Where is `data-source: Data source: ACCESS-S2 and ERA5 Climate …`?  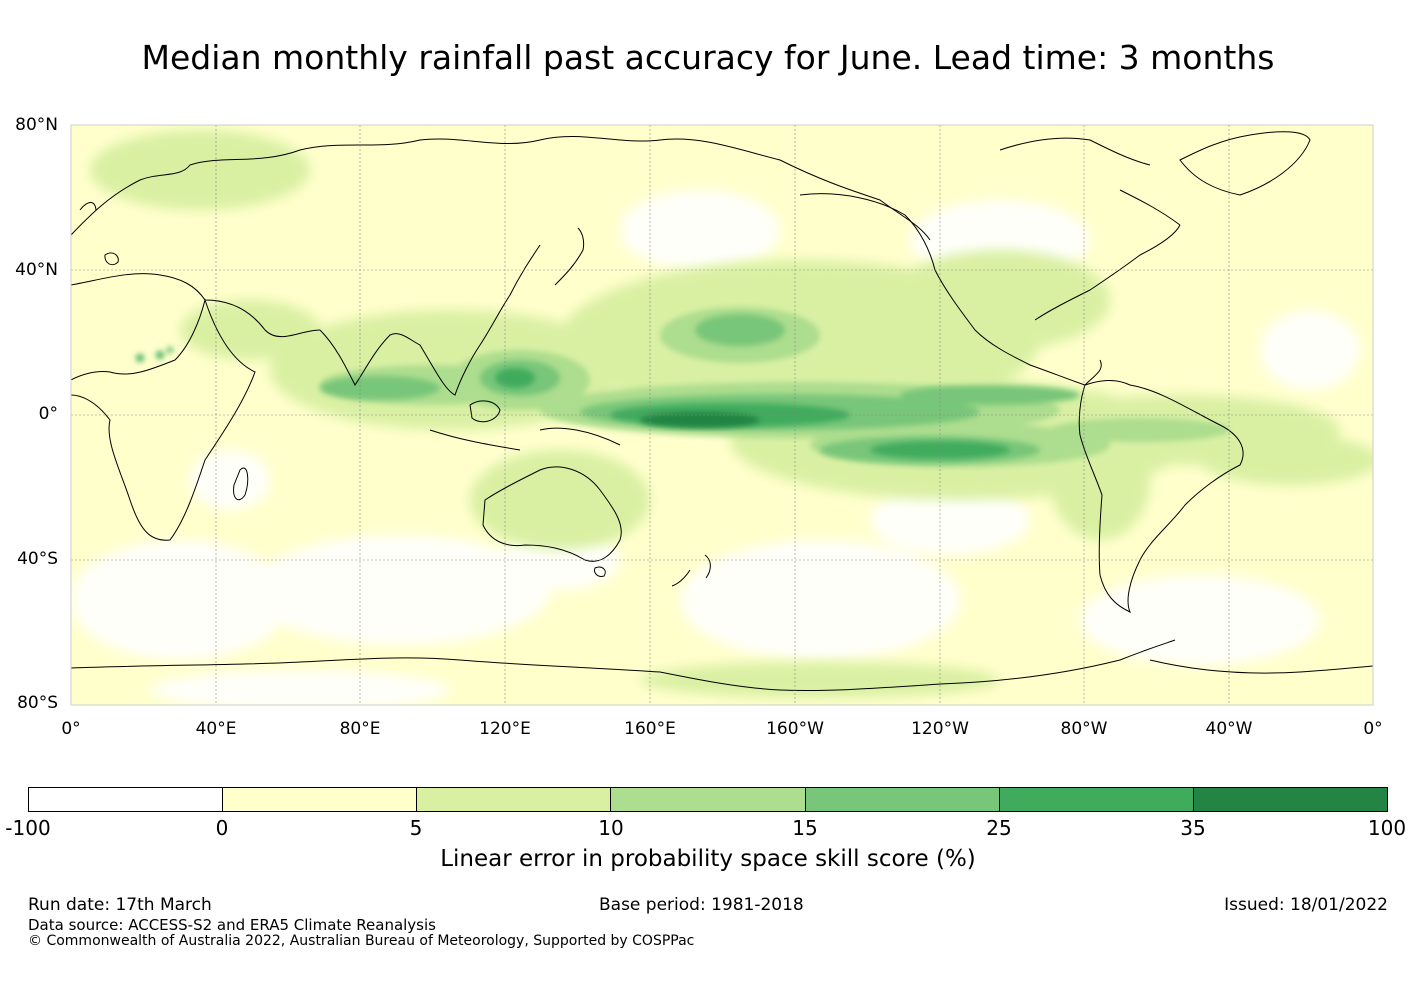 data-source: Data source: ACCESS-S2 and ERA5 Climate … is located at coordinates (232, 925).